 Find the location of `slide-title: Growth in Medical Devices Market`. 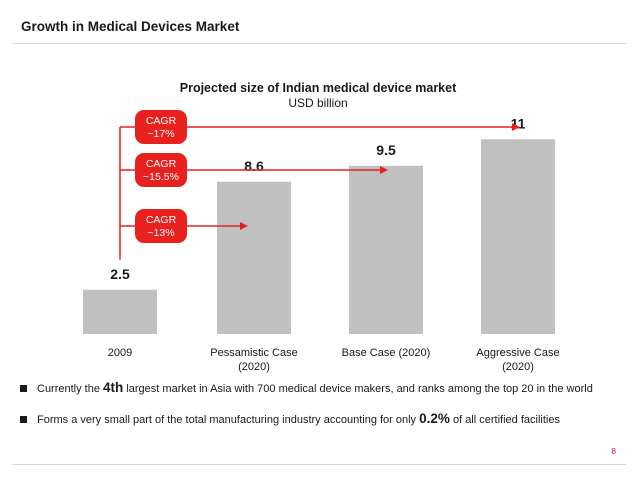

slide-title: Growth in Medical Devices Market is located at coordinates (130, 26).